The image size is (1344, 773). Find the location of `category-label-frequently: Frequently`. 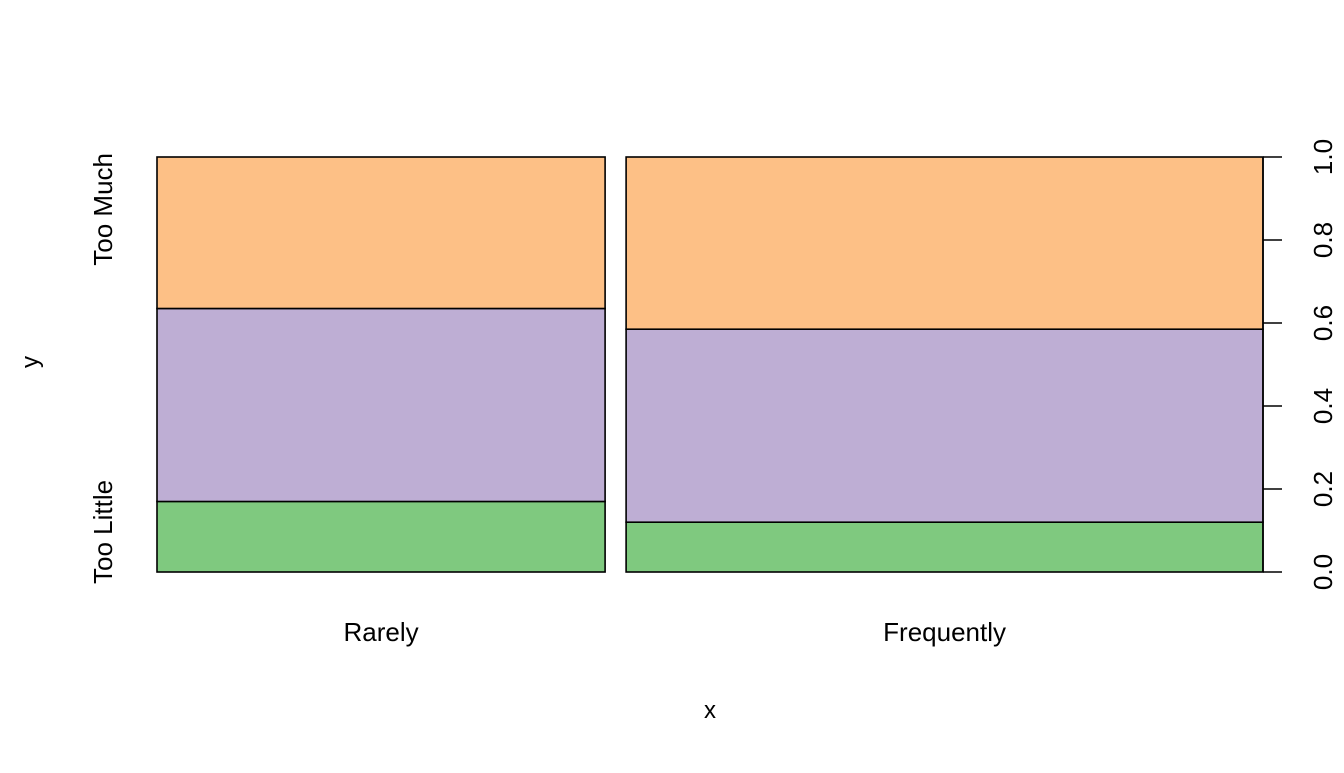

category-label-frequently: Frequently is located at coordinates (944, 632).